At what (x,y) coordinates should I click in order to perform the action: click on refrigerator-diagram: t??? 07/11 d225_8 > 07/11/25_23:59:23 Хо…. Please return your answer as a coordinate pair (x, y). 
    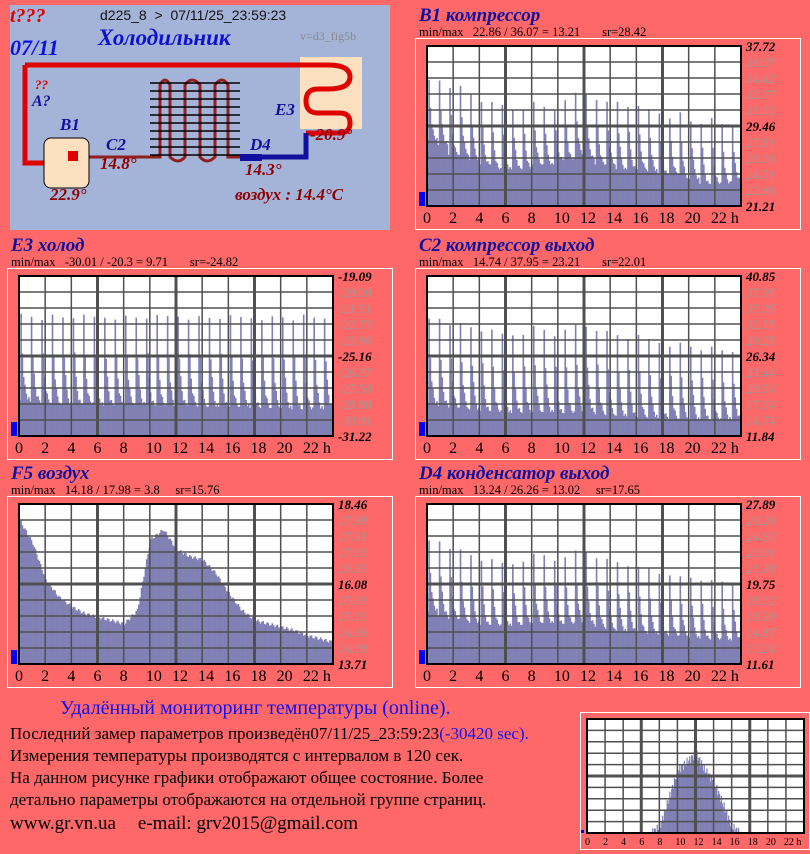
    Looking at the image, I should click on (200, 117).